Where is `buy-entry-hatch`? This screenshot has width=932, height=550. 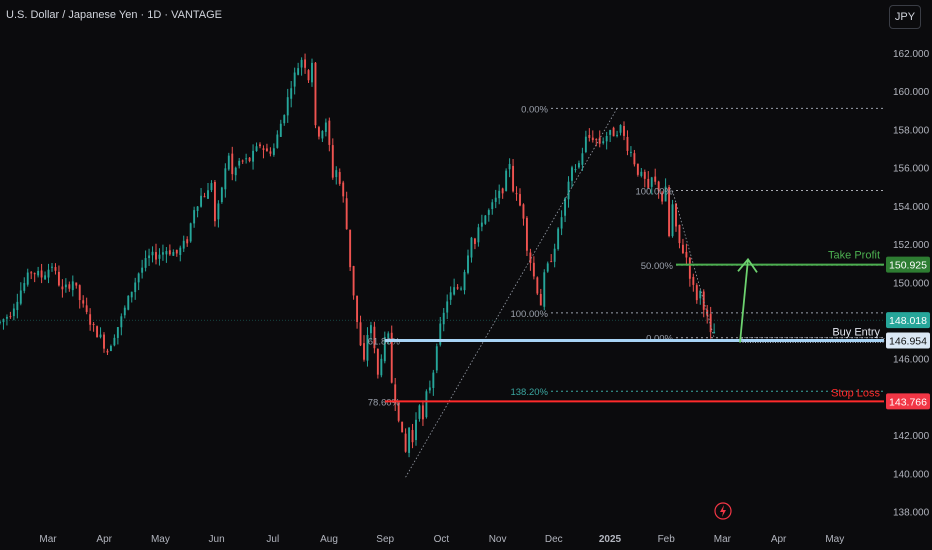
buy-entry-hatch is located at coordinates (813, 339).